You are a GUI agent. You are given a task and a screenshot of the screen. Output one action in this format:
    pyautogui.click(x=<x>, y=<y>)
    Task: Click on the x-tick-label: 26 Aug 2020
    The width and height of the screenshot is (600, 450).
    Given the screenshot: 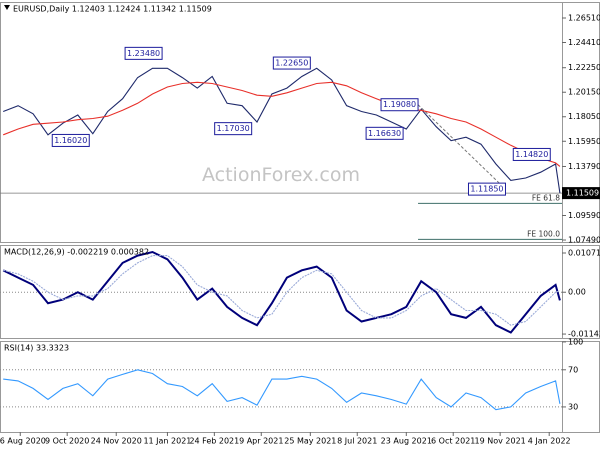 What is the action you would take?
    pyautogui.click(x=23, y=441)
    